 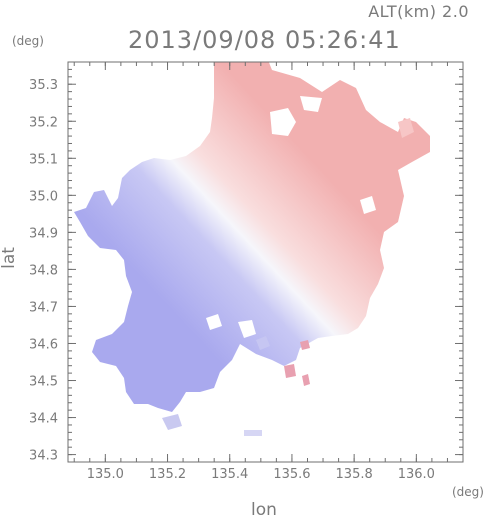 What do you see at coordinates (43, 159) in the screenshot?
I see `y-tick-label: 35.1` at bounding box center [43, 159].